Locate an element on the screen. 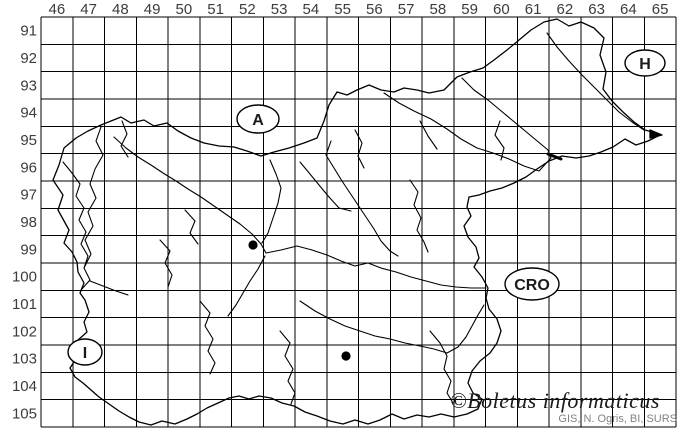 This screenshot has width=680, height=436. country-label-a: A is located at coordinates (258, 120).